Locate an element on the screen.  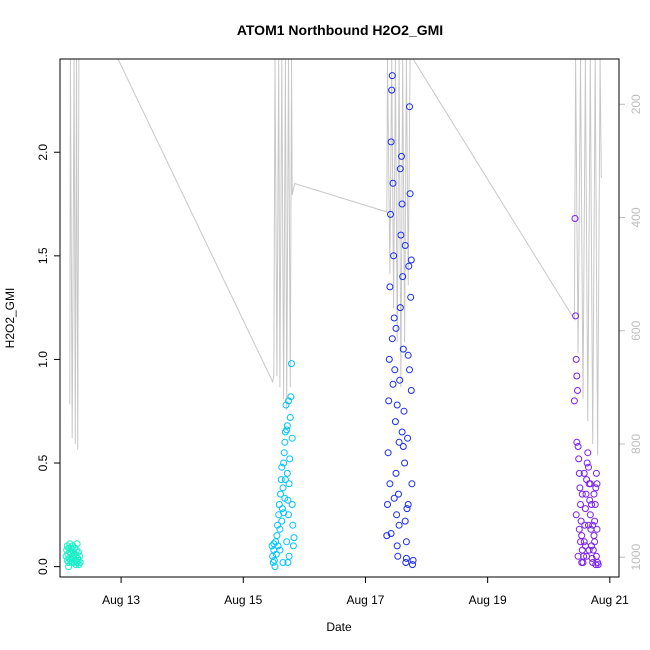
y-tick-label: 0.0 is located at coordinates (43, 566).